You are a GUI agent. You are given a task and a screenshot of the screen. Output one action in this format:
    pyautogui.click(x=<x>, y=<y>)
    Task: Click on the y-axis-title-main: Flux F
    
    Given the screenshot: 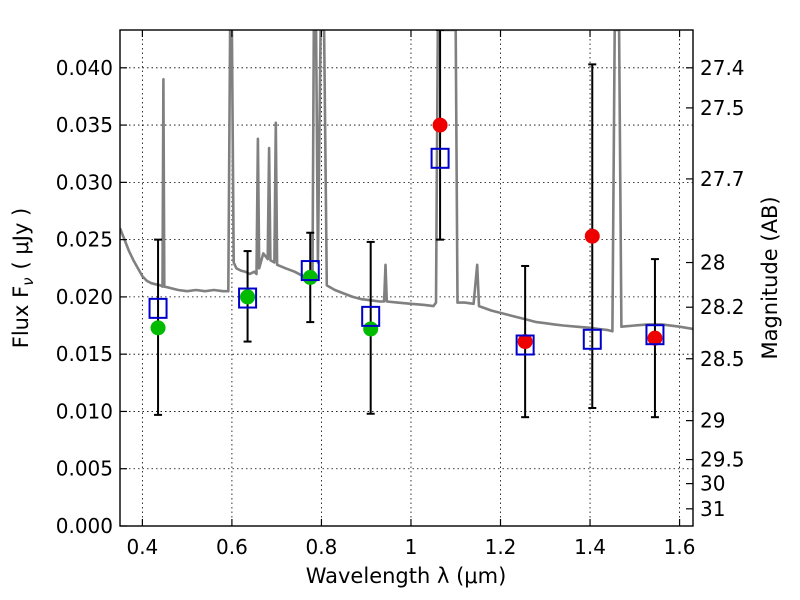 What is the action you would take?
    pyautogui.click(x=21, y=317)
    